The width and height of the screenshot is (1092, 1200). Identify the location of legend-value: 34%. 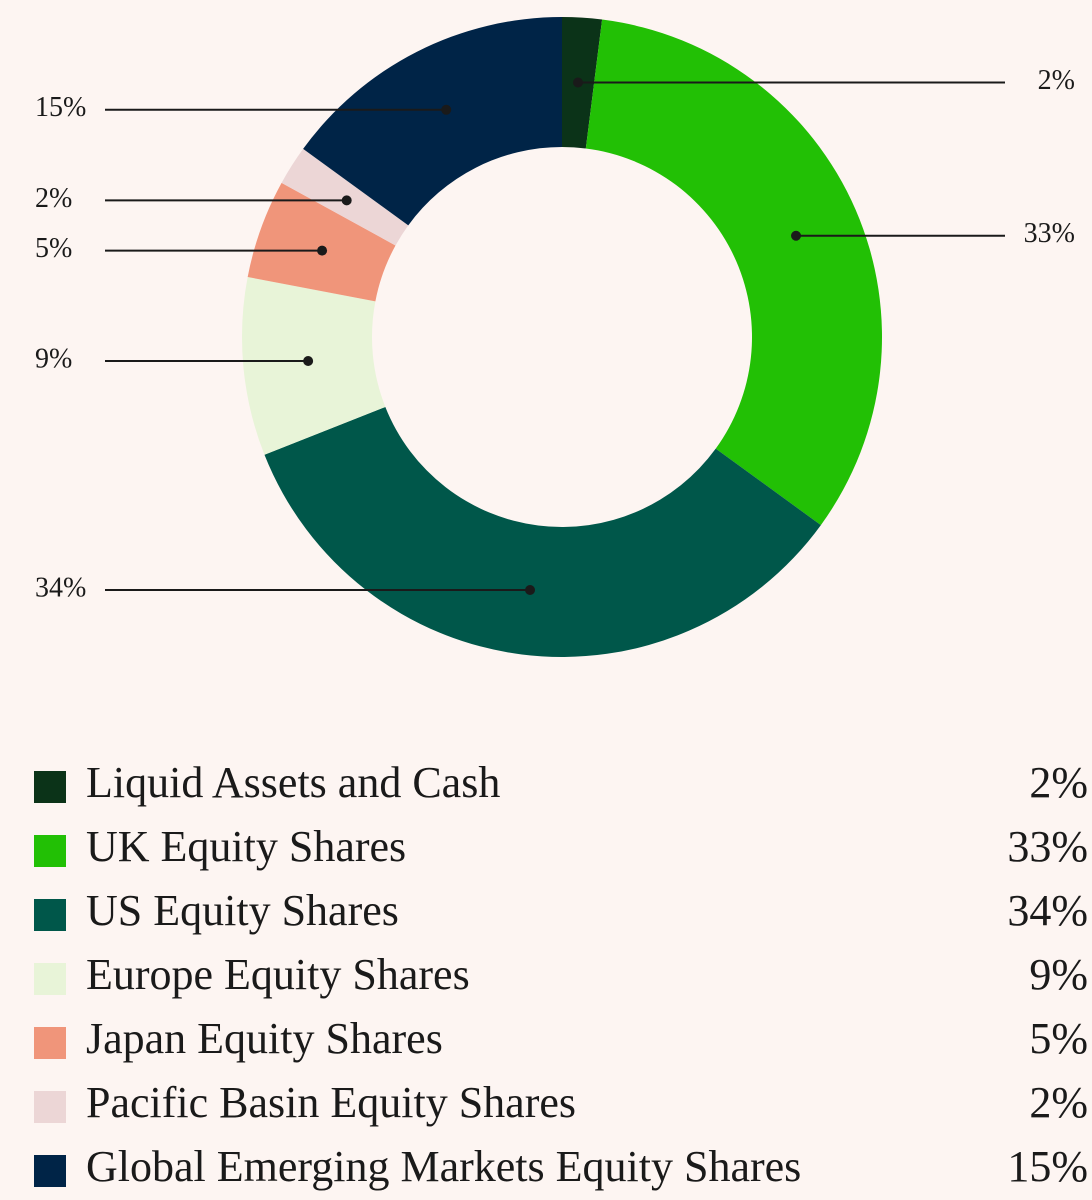
(1047, 910).